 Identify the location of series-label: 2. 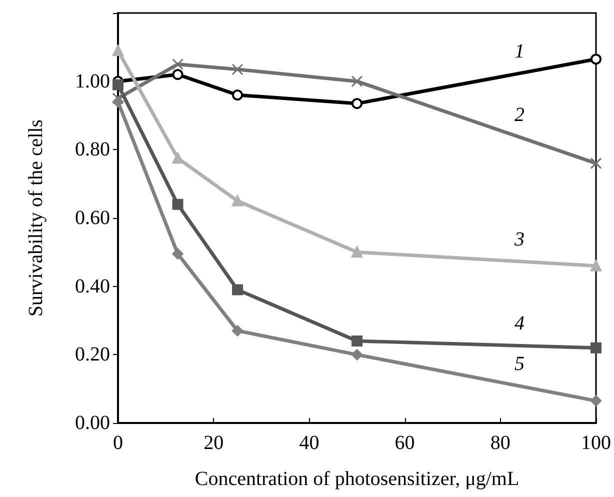
(519, 115).